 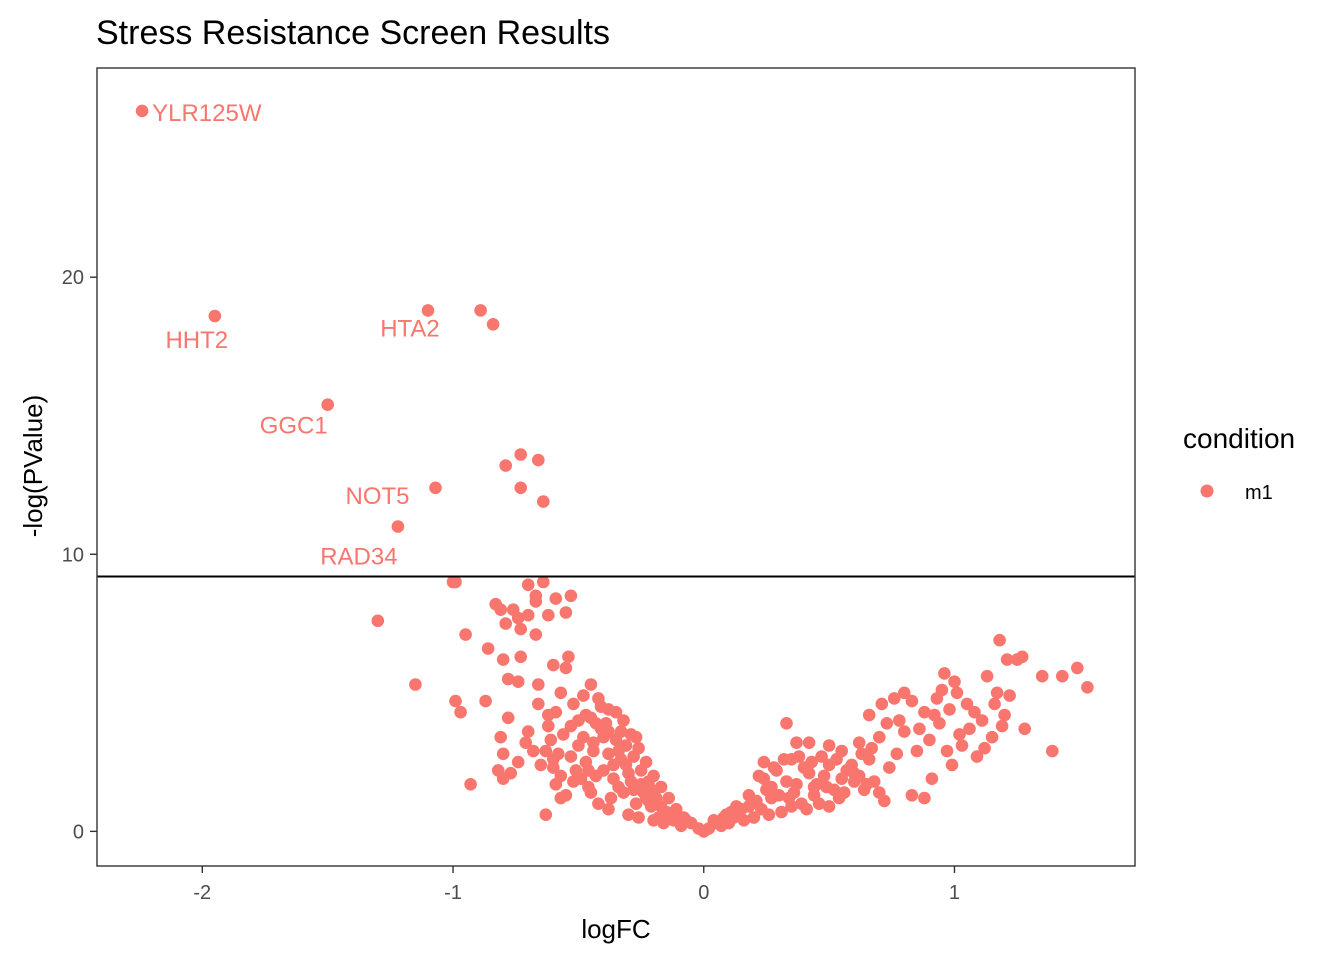 What do you see at coordinates (207, 113) in the screenshot?
I see `point-label: YLR125W` at bounding box center [207, 113].